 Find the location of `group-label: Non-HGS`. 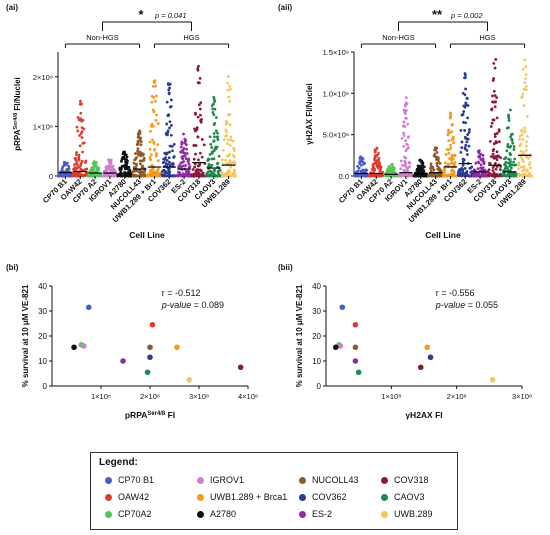

group-label: Non-HGS is located at coordinates (102, 37).